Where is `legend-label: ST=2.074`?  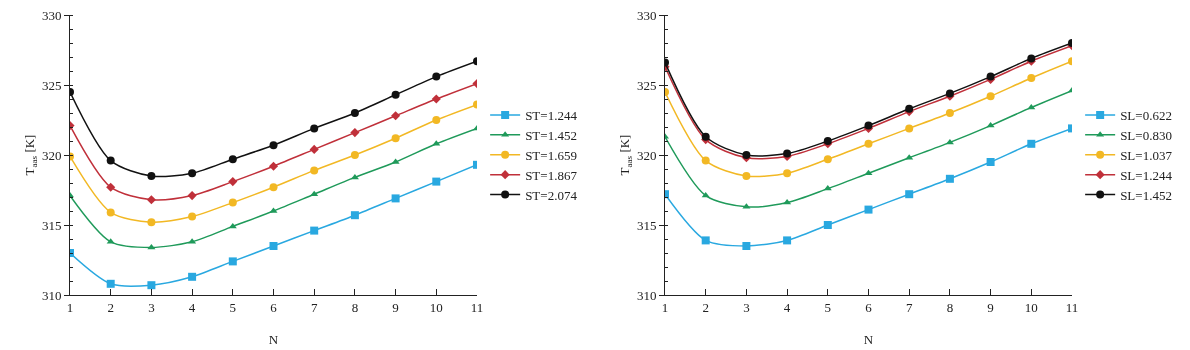
legend-label: ST=2.074 is located at coordinates (551, 195).